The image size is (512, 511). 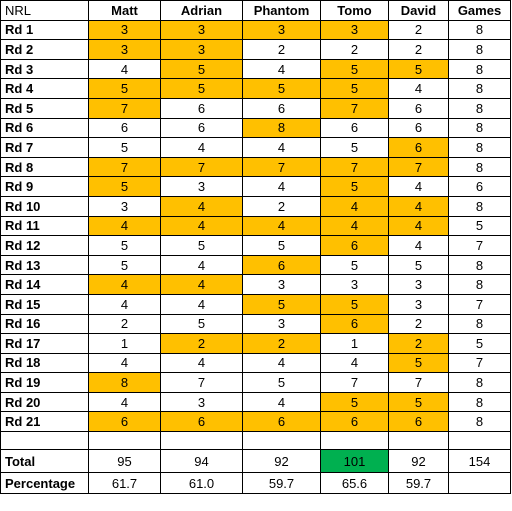 I want to click on round-label-cell: Rd 13, so click(x=44, y=265).